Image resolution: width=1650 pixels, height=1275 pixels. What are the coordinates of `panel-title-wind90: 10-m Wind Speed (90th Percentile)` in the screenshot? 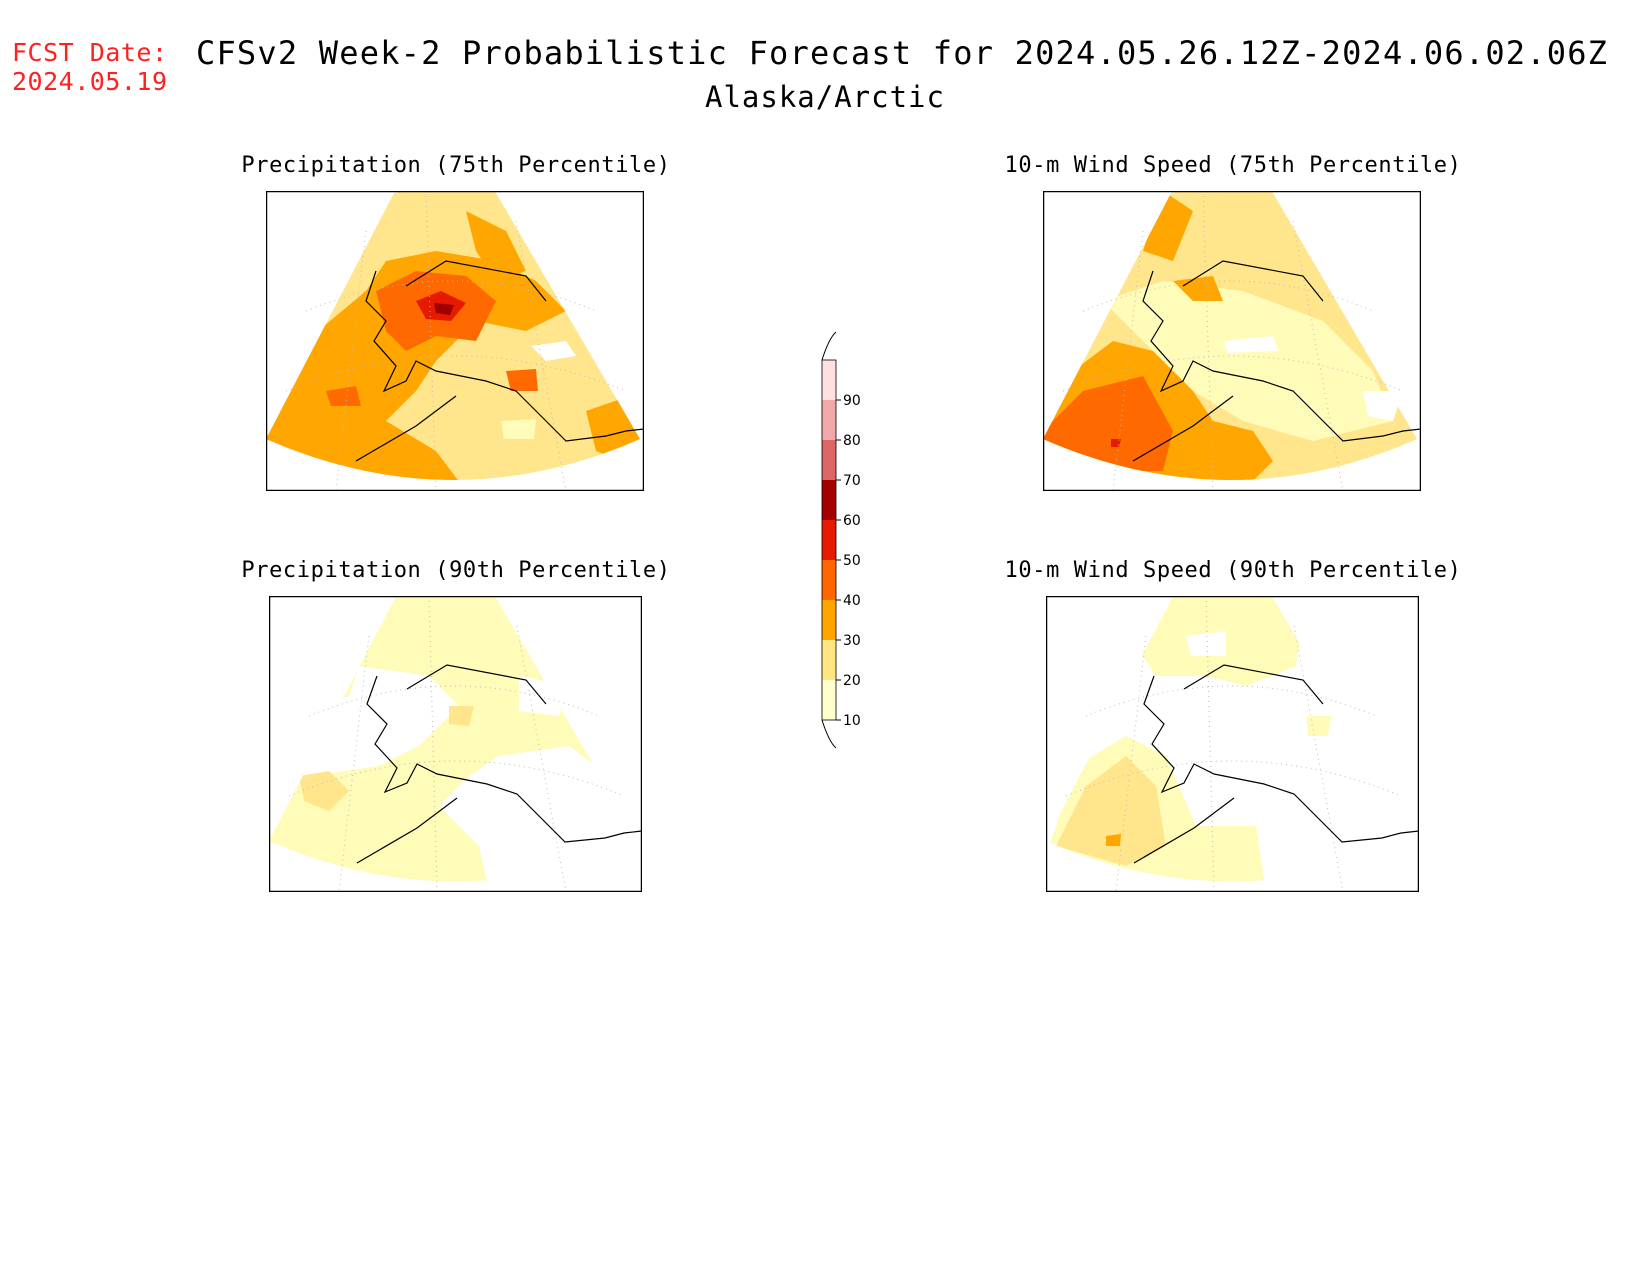 It's located at (1233, 570).